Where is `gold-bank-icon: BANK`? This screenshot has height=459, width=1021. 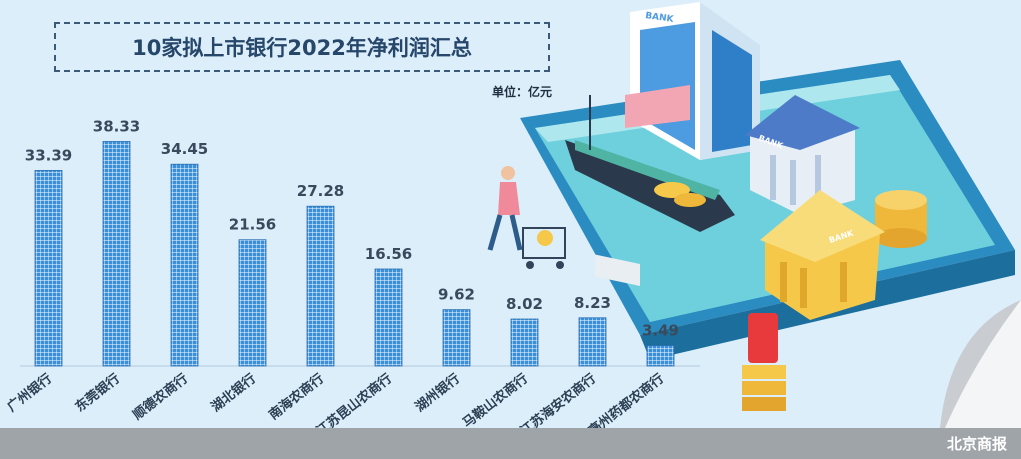 gold-bank-icon: BANK is located at coordinates (822, 255).